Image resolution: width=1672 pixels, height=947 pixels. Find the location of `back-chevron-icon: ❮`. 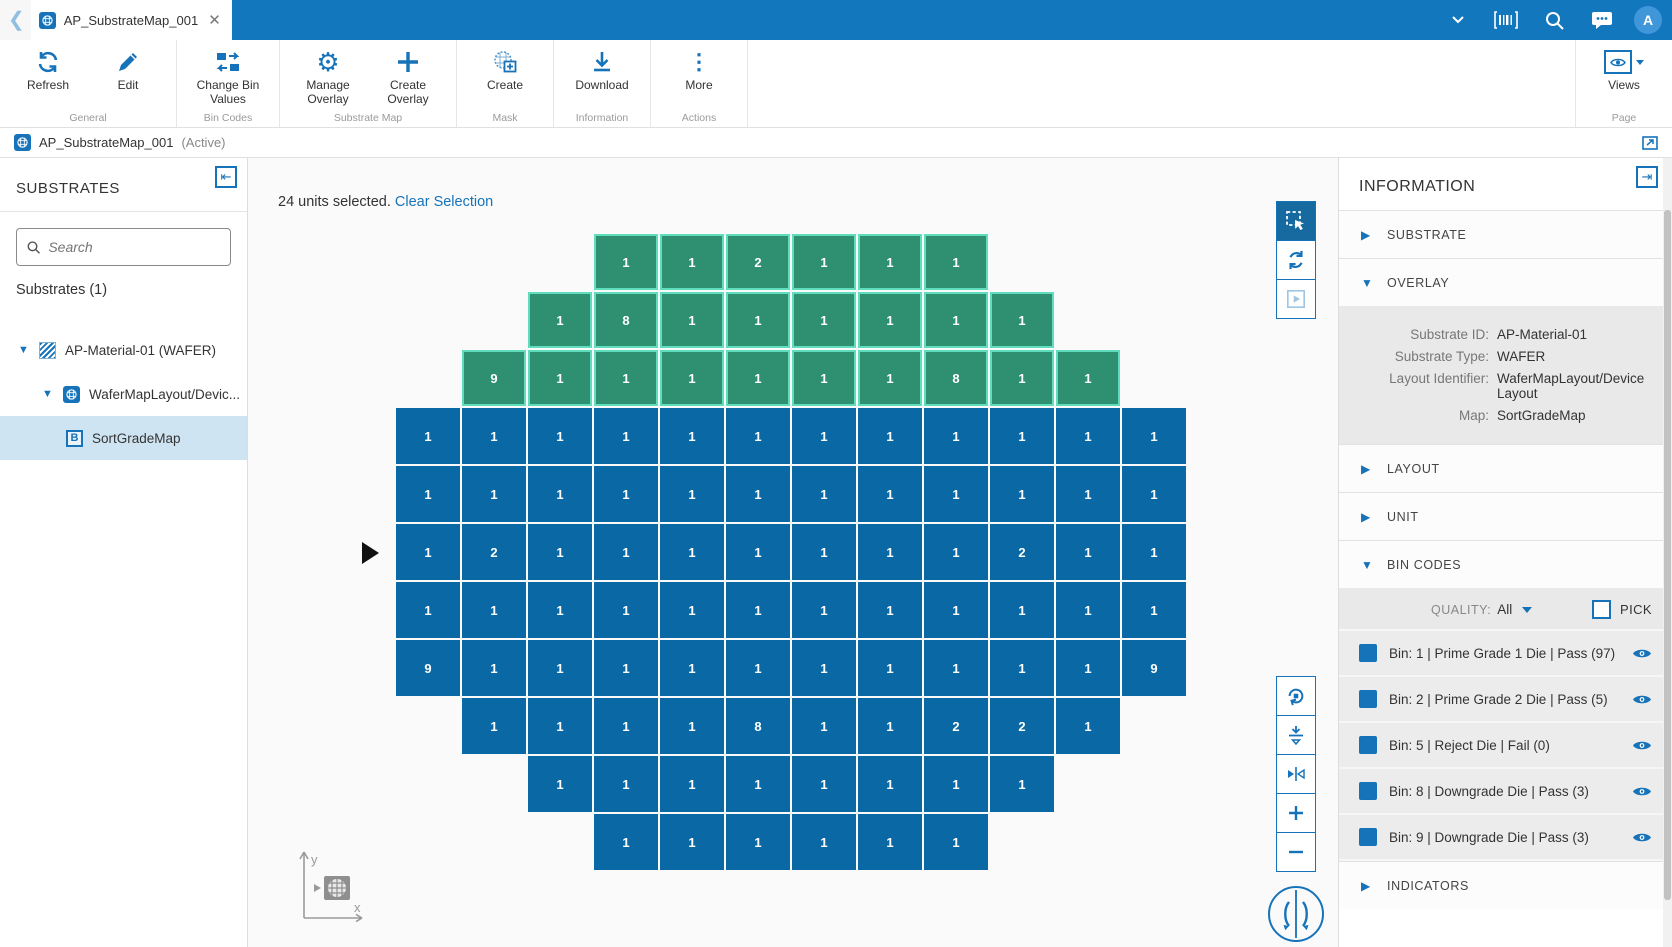

back-chevron-icon: ❮ is located at coordinates (16, 19).